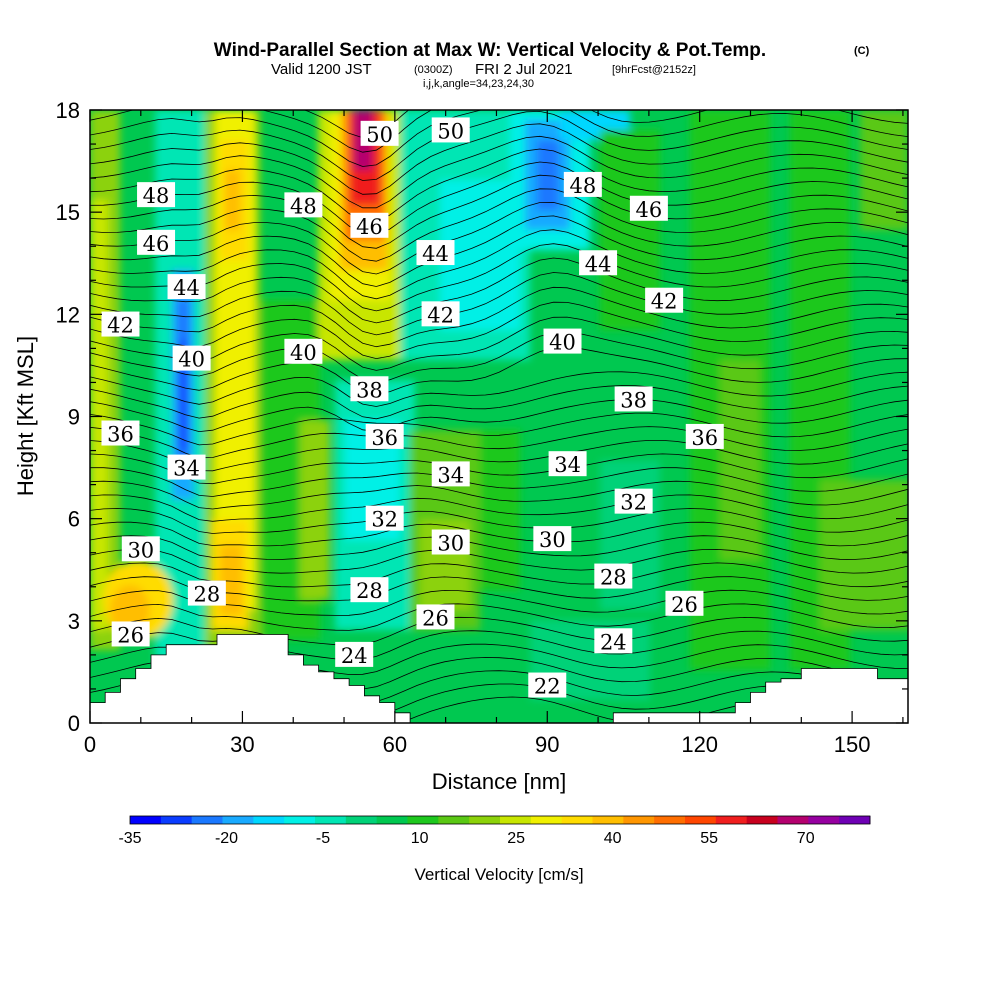 Image resolution: width=1000 pixels, height=1000 pixels. I want to click on colorbar-tick-label: 10, so click(420, 838).